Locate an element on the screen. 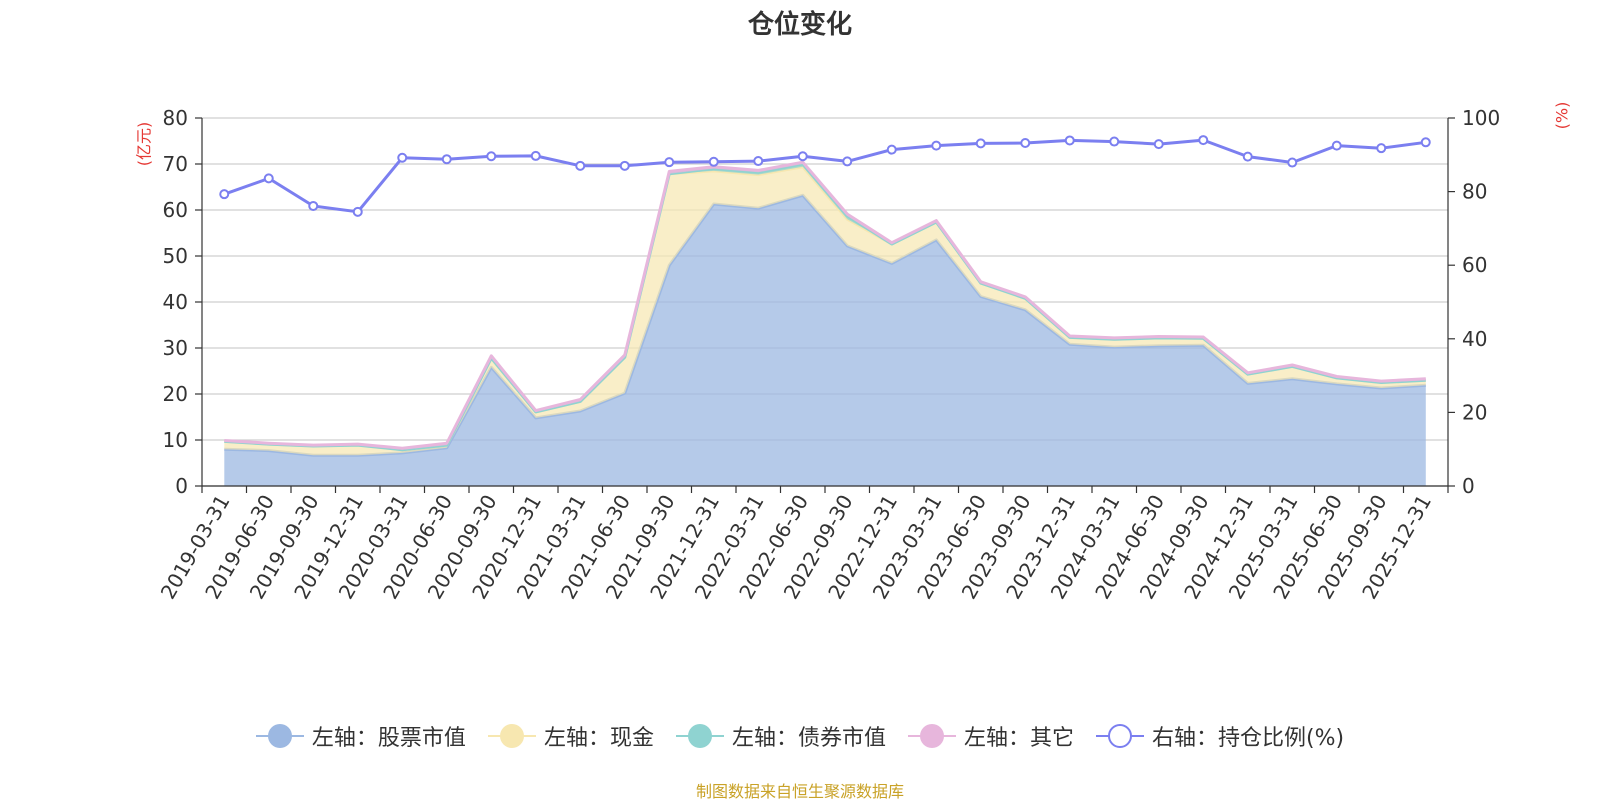 The width and height of the screenshot is (1600, 800). ratio-line-series is located at coordinates (825, 176).